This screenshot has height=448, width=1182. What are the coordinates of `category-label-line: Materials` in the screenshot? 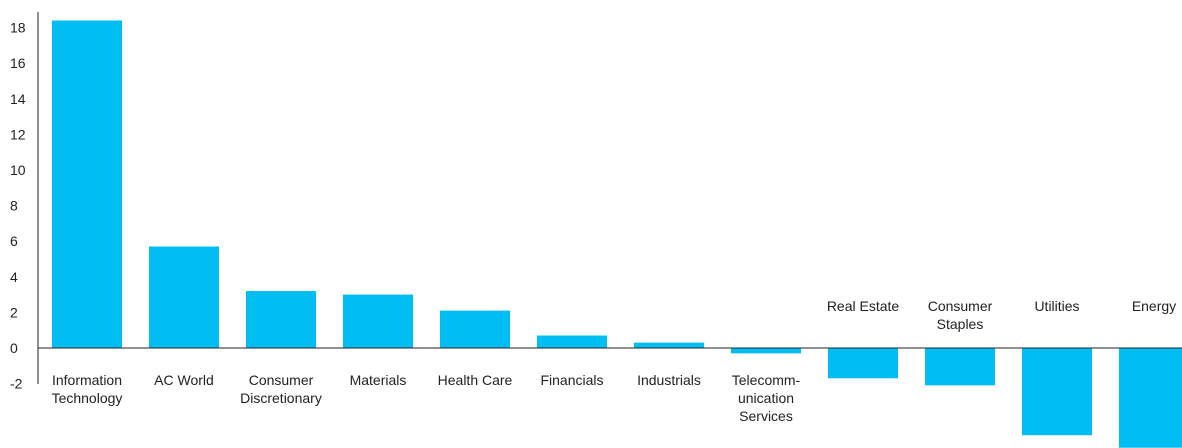 It's located at (378, 380).